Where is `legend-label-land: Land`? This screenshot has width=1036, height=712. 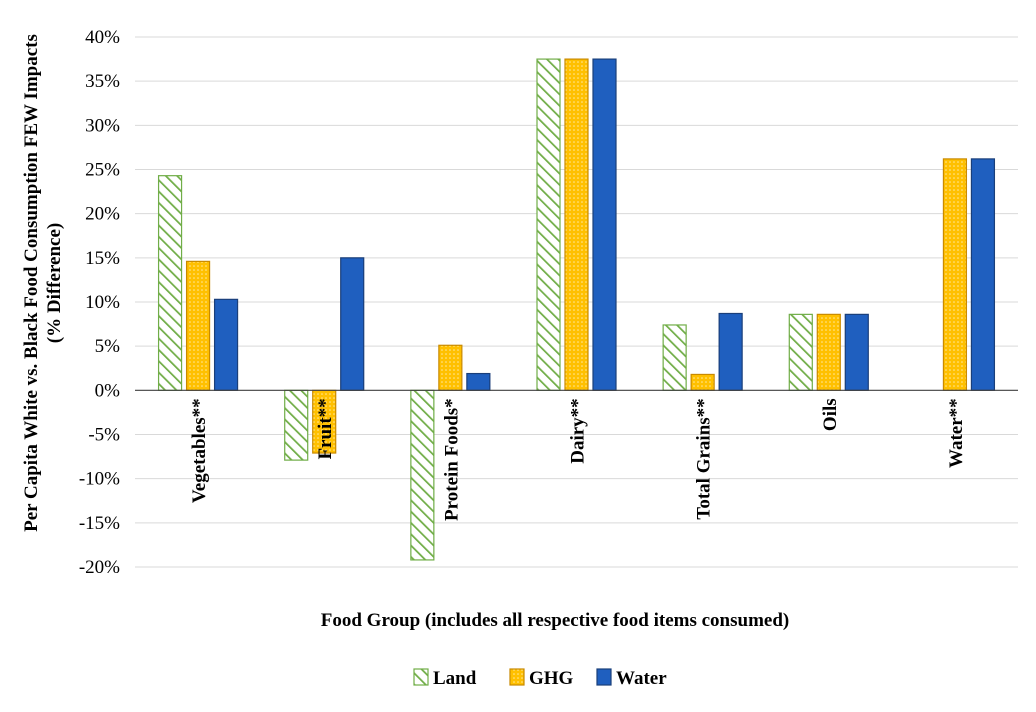 legend-label-land: Land is located at coordinates (455, 678).